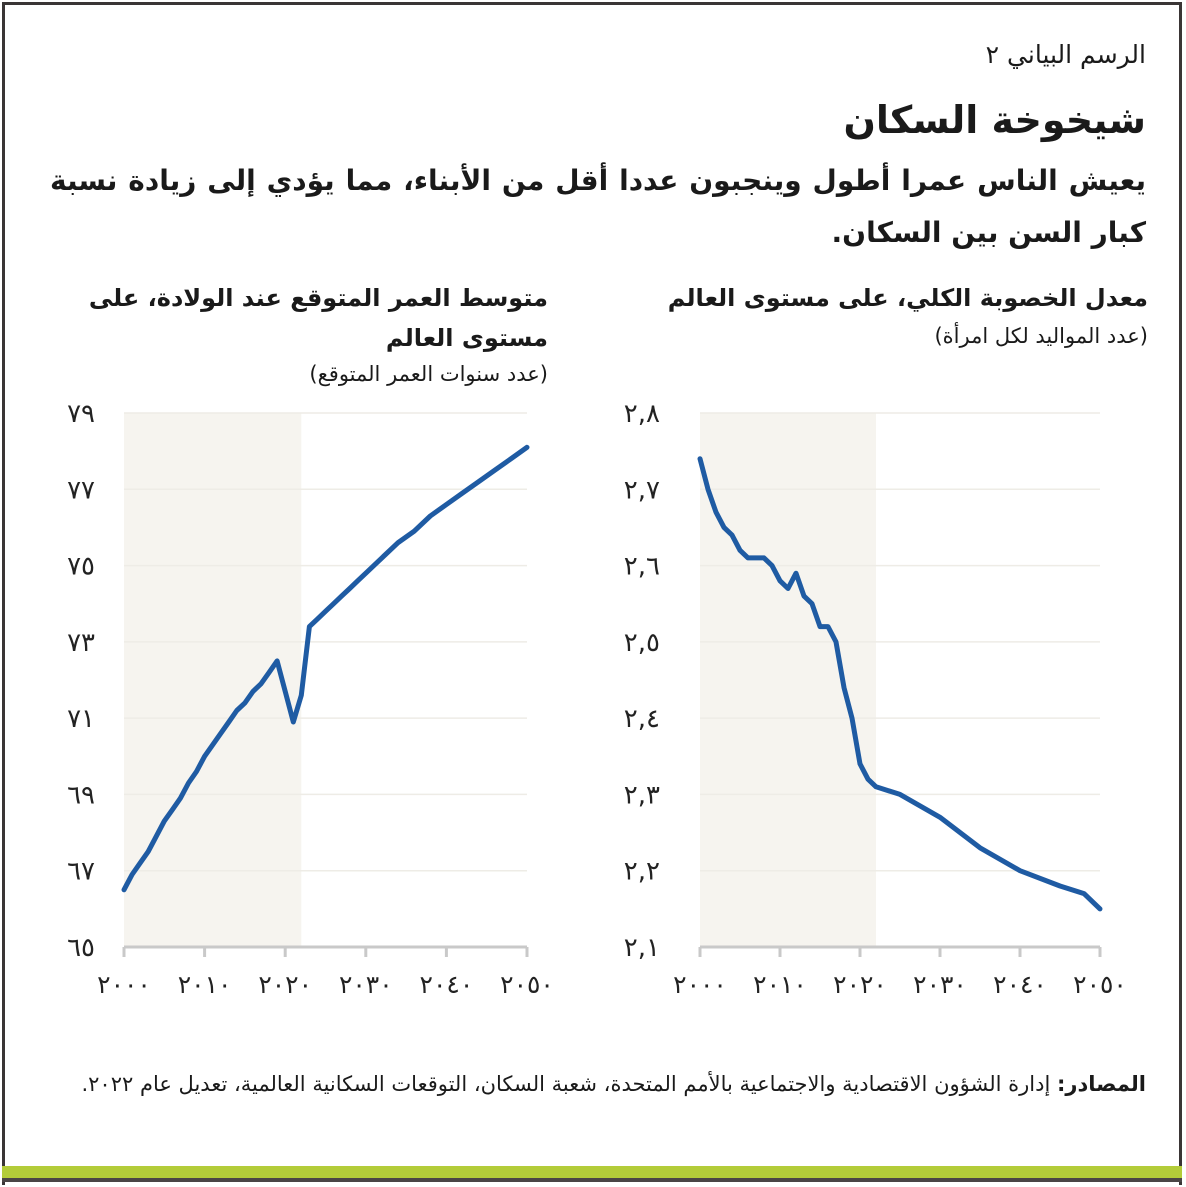  Describe the element at coordinates (642, 414) in the screenshot. I see `y-tick-label: ٢,٨` at that location.